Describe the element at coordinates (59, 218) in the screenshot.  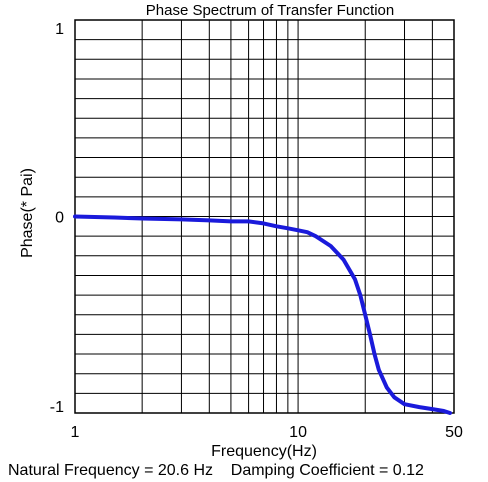
I see `y-tick-label: 0` at that location.